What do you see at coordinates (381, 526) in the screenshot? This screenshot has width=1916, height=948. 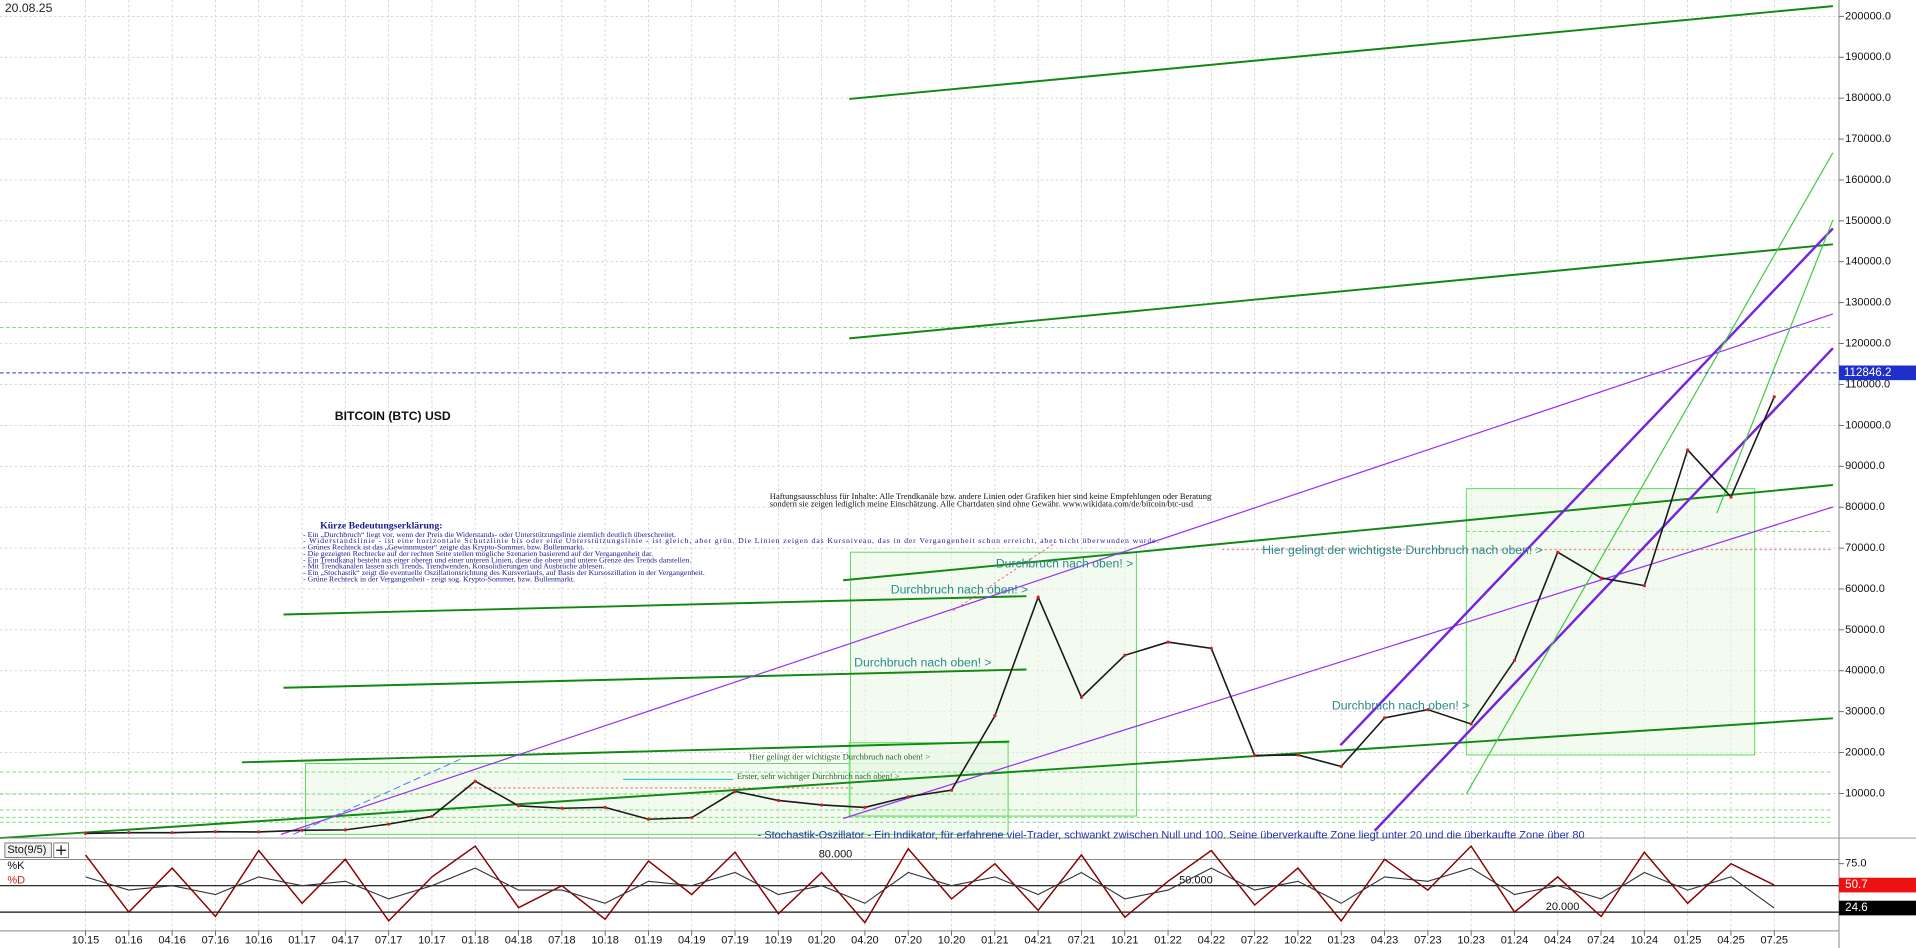 I see `legend-title: Kürze Bedeutungserklärung:` at bounding box center [381, 526].